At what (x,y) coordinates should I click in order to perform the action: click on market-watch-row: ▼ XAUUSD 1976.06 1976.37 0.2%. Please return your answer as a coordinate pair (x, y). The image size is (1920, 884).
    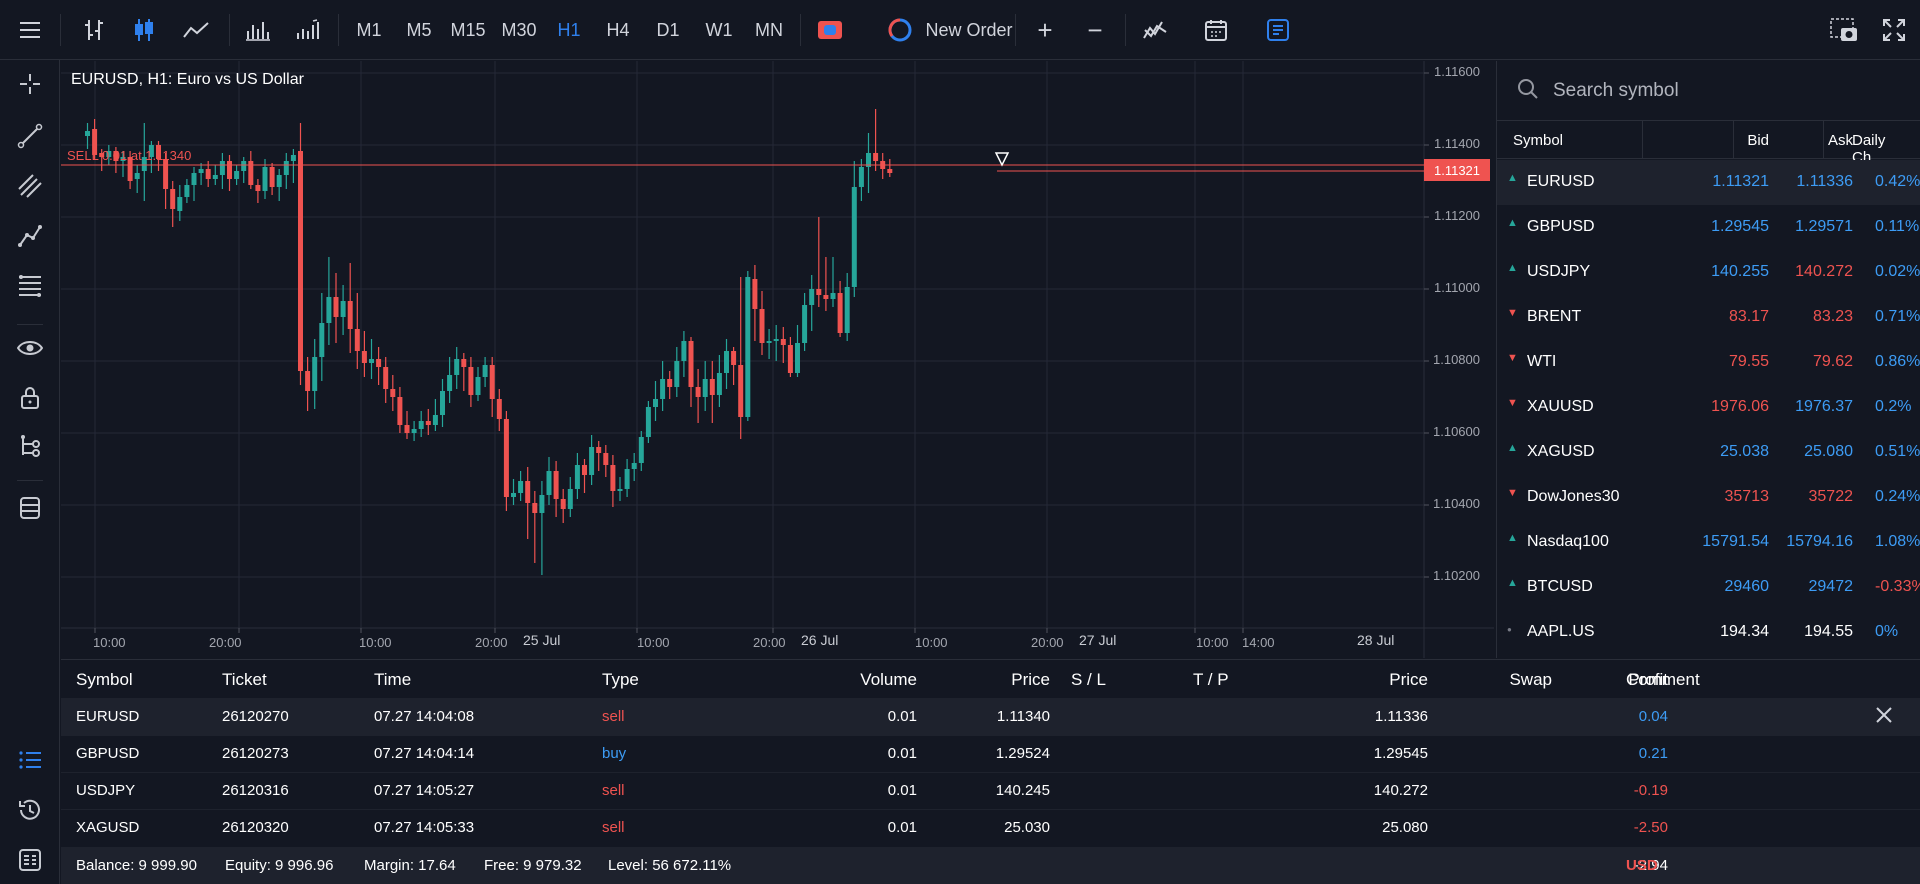
    Looking at the image, I should click on (1708, 407).